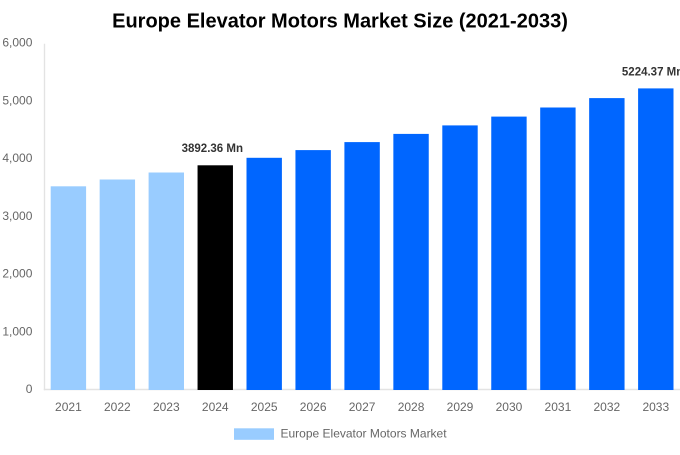 The image size is (680, 455). Describe the element at coordinates (313, 407) in the screenshot. I see `svg-text: 2026` at that location.